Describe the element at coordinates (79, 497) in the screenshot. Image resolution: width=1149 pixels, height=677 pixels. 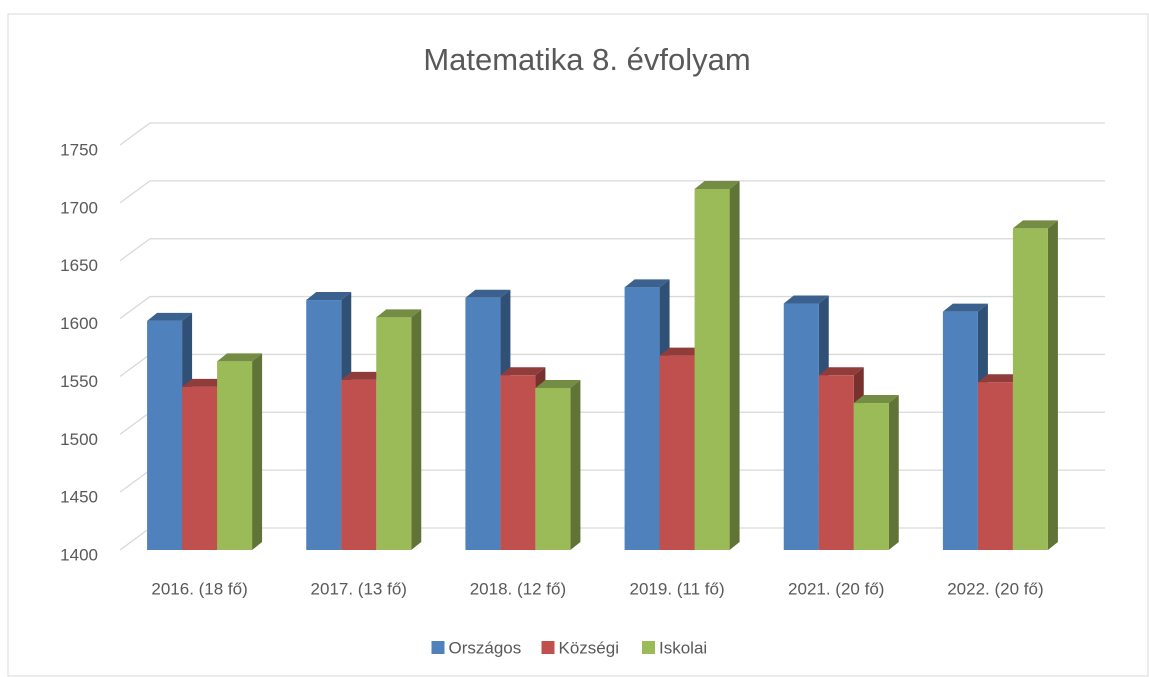
I see `y-tick-label: 1450` at that location.